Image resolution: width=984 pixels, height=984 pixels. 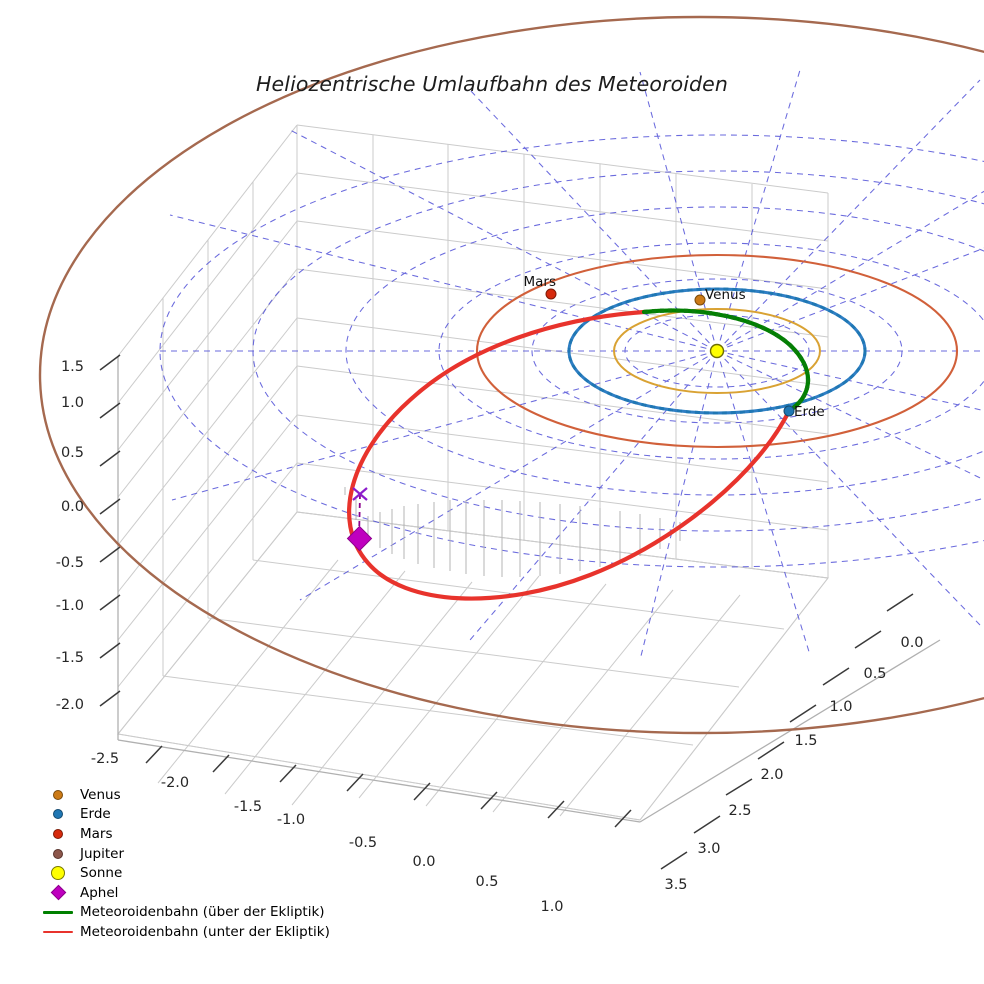 I want to click on legend-label-erde: Erde, so click(x=95, y=814).